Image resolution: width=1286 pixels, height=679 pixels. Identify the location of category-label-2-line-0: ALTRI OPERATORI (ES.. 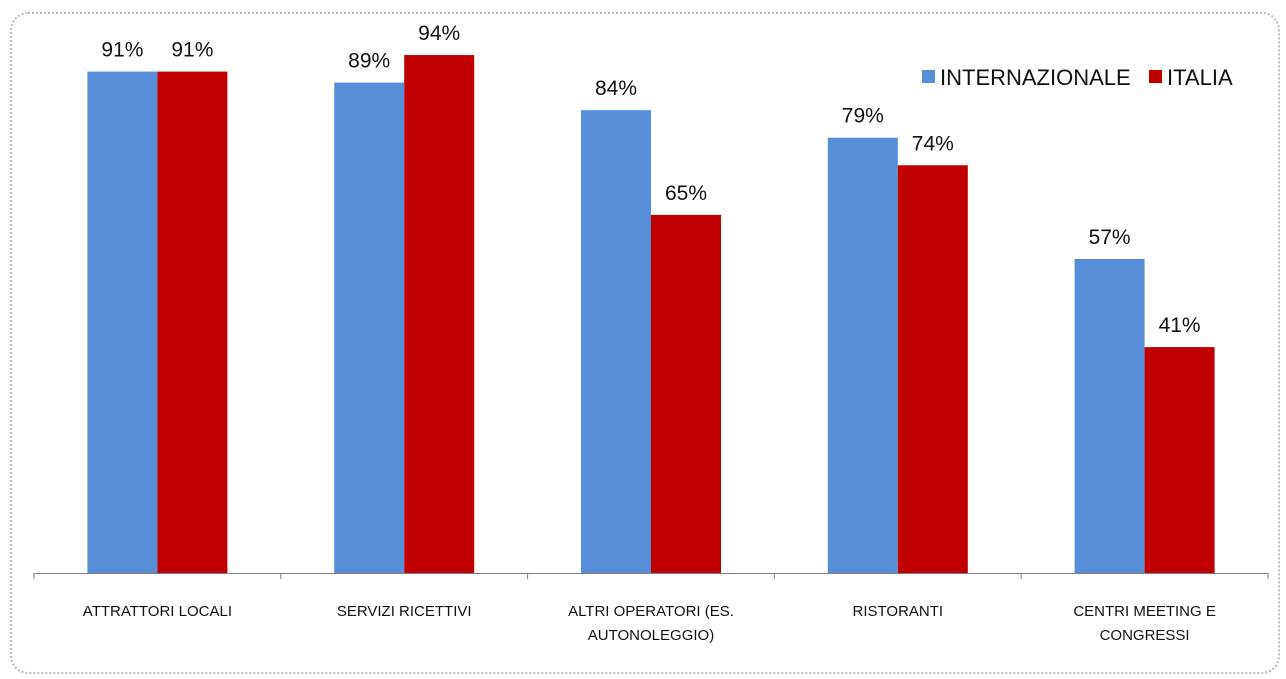
(651, 611).